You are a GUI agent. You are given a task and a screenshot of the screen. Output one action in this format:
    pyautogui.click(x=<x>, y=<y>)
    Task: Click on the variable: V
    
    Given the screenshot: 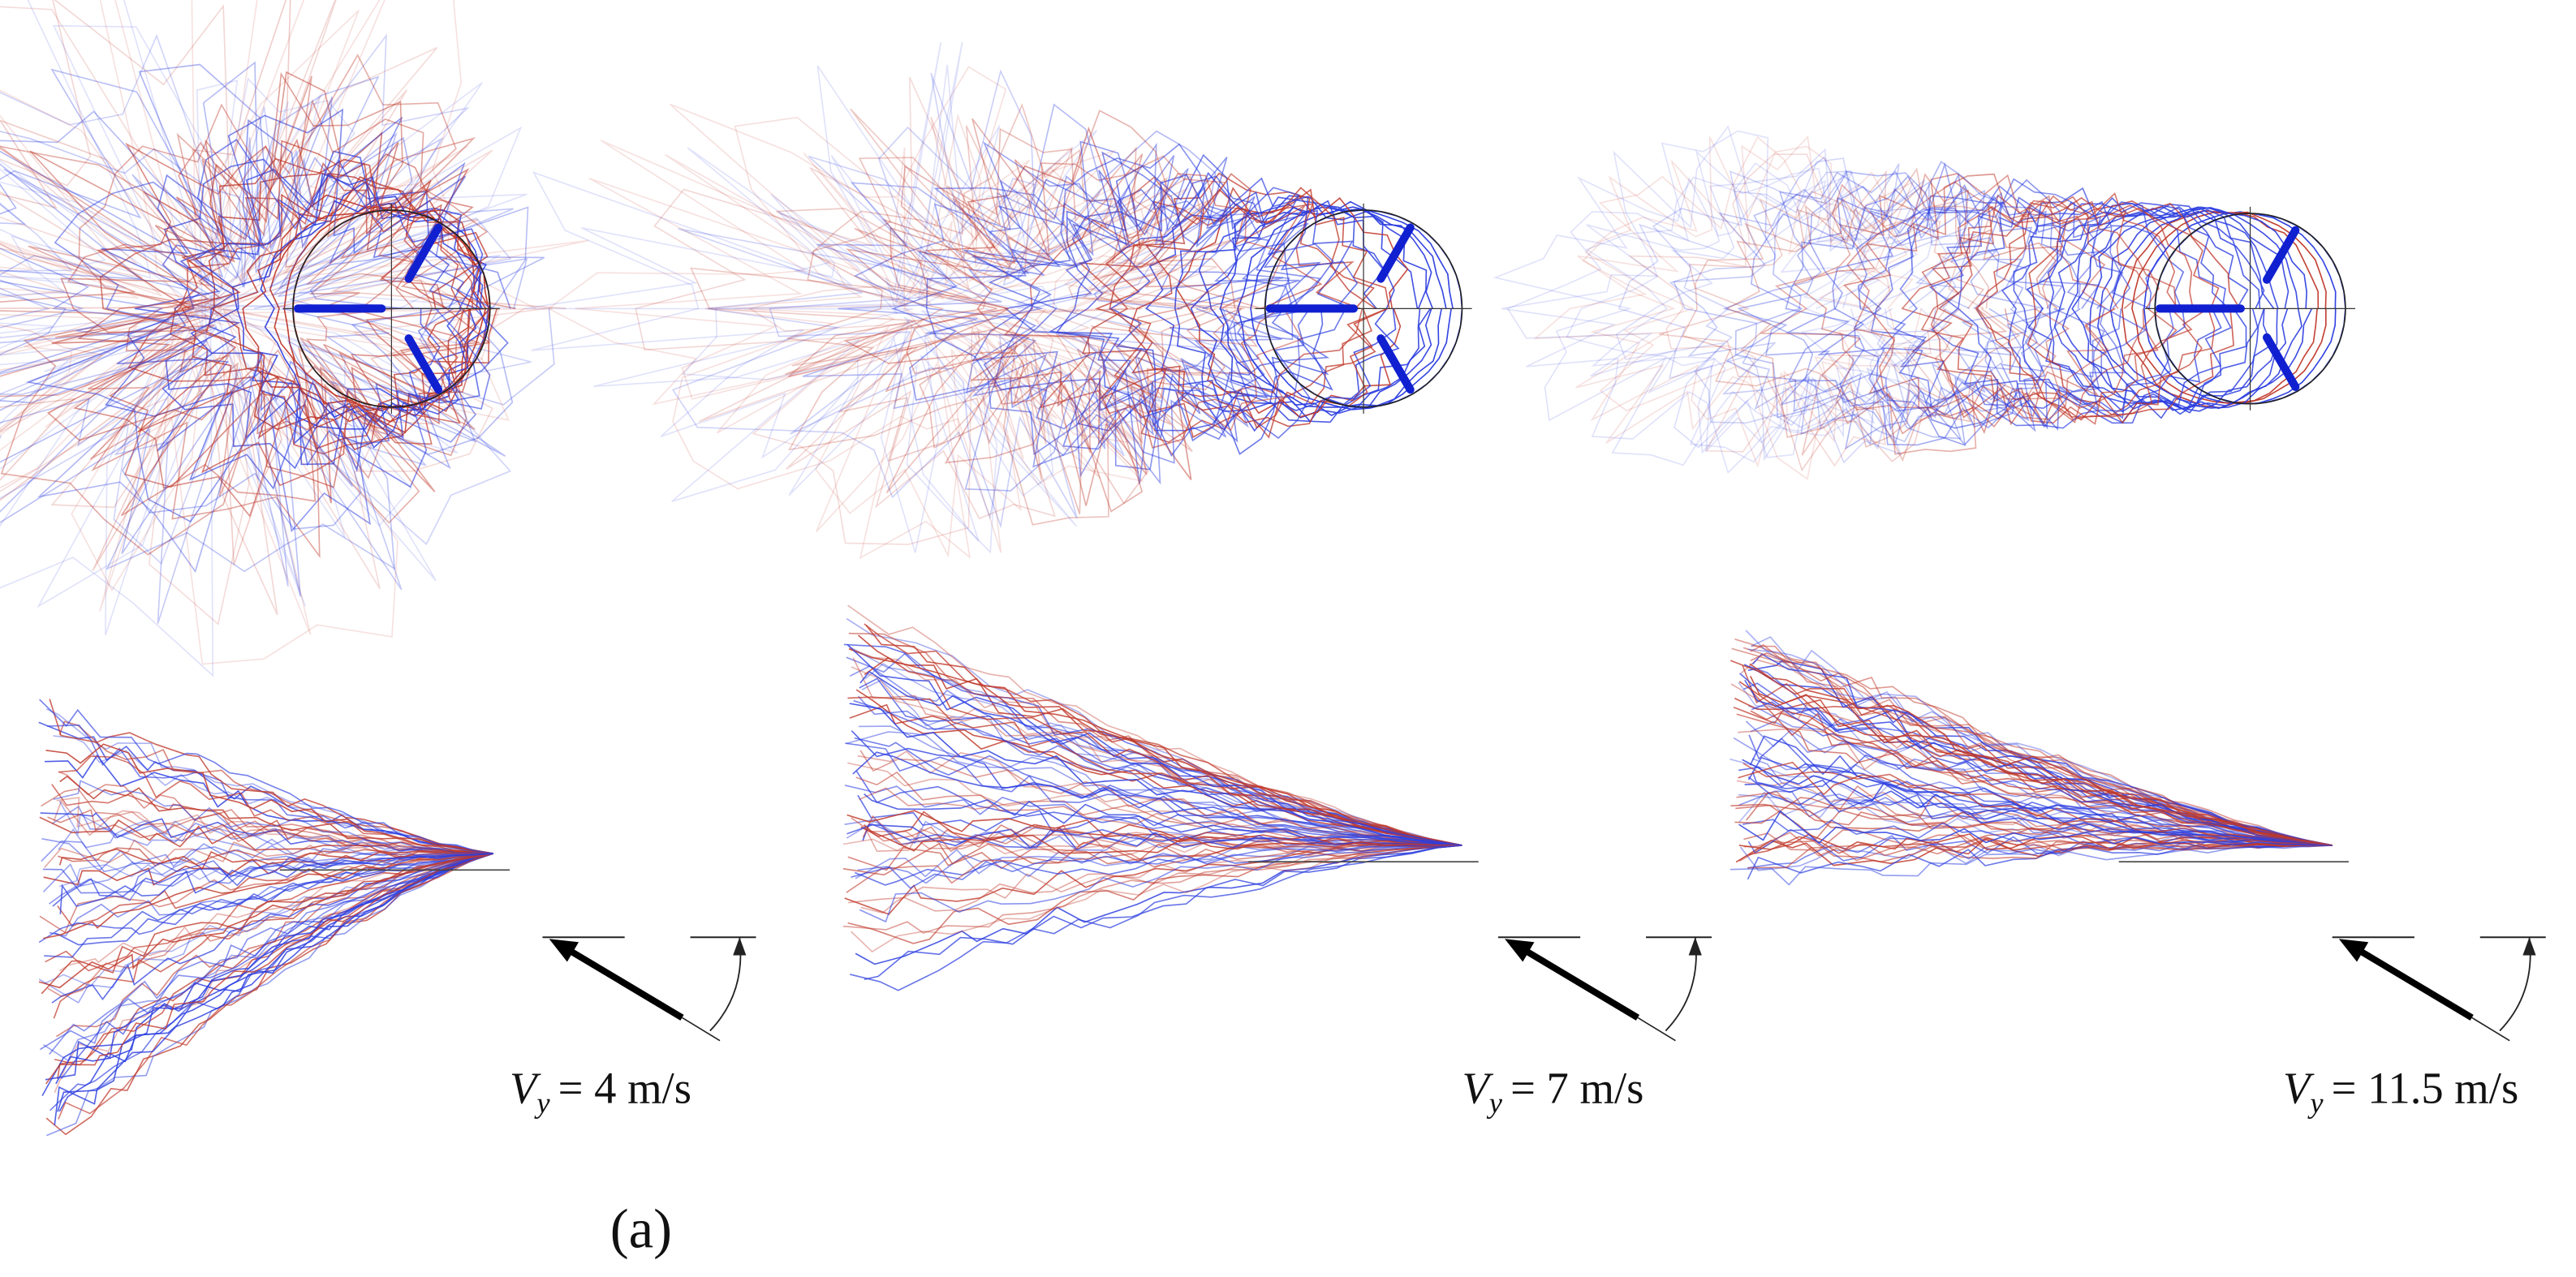 What is the action you would take?
    pyautogui.click(x=525, y=1088)
    